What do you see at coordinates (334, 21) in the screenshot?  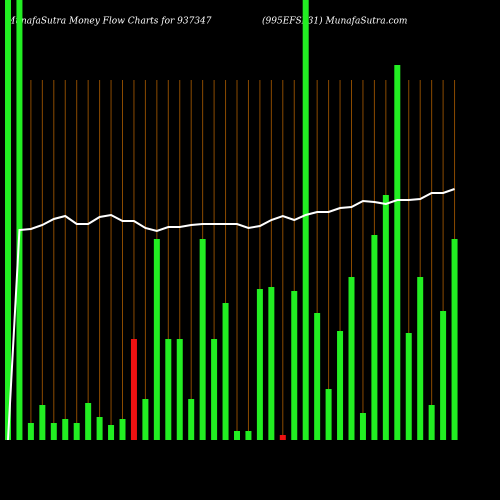 I see `chart-subtitle: (995EFSL31) MunafaSutra.com` at bounding box center [334, 21].